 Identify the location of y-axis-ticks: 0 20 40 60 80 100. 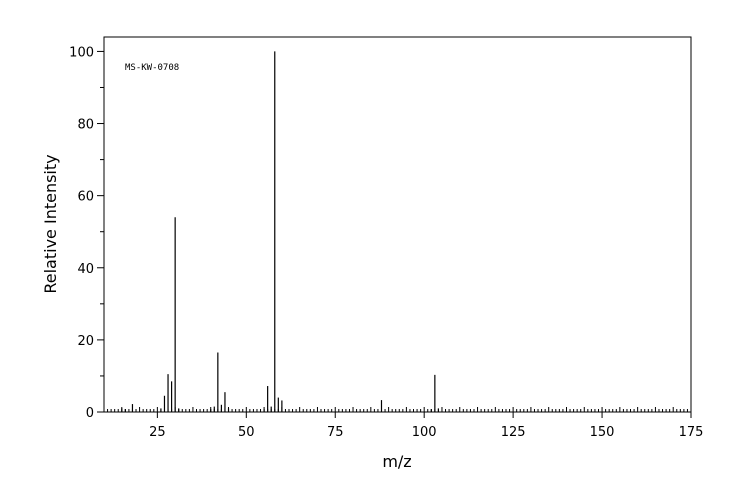
(86, 233).